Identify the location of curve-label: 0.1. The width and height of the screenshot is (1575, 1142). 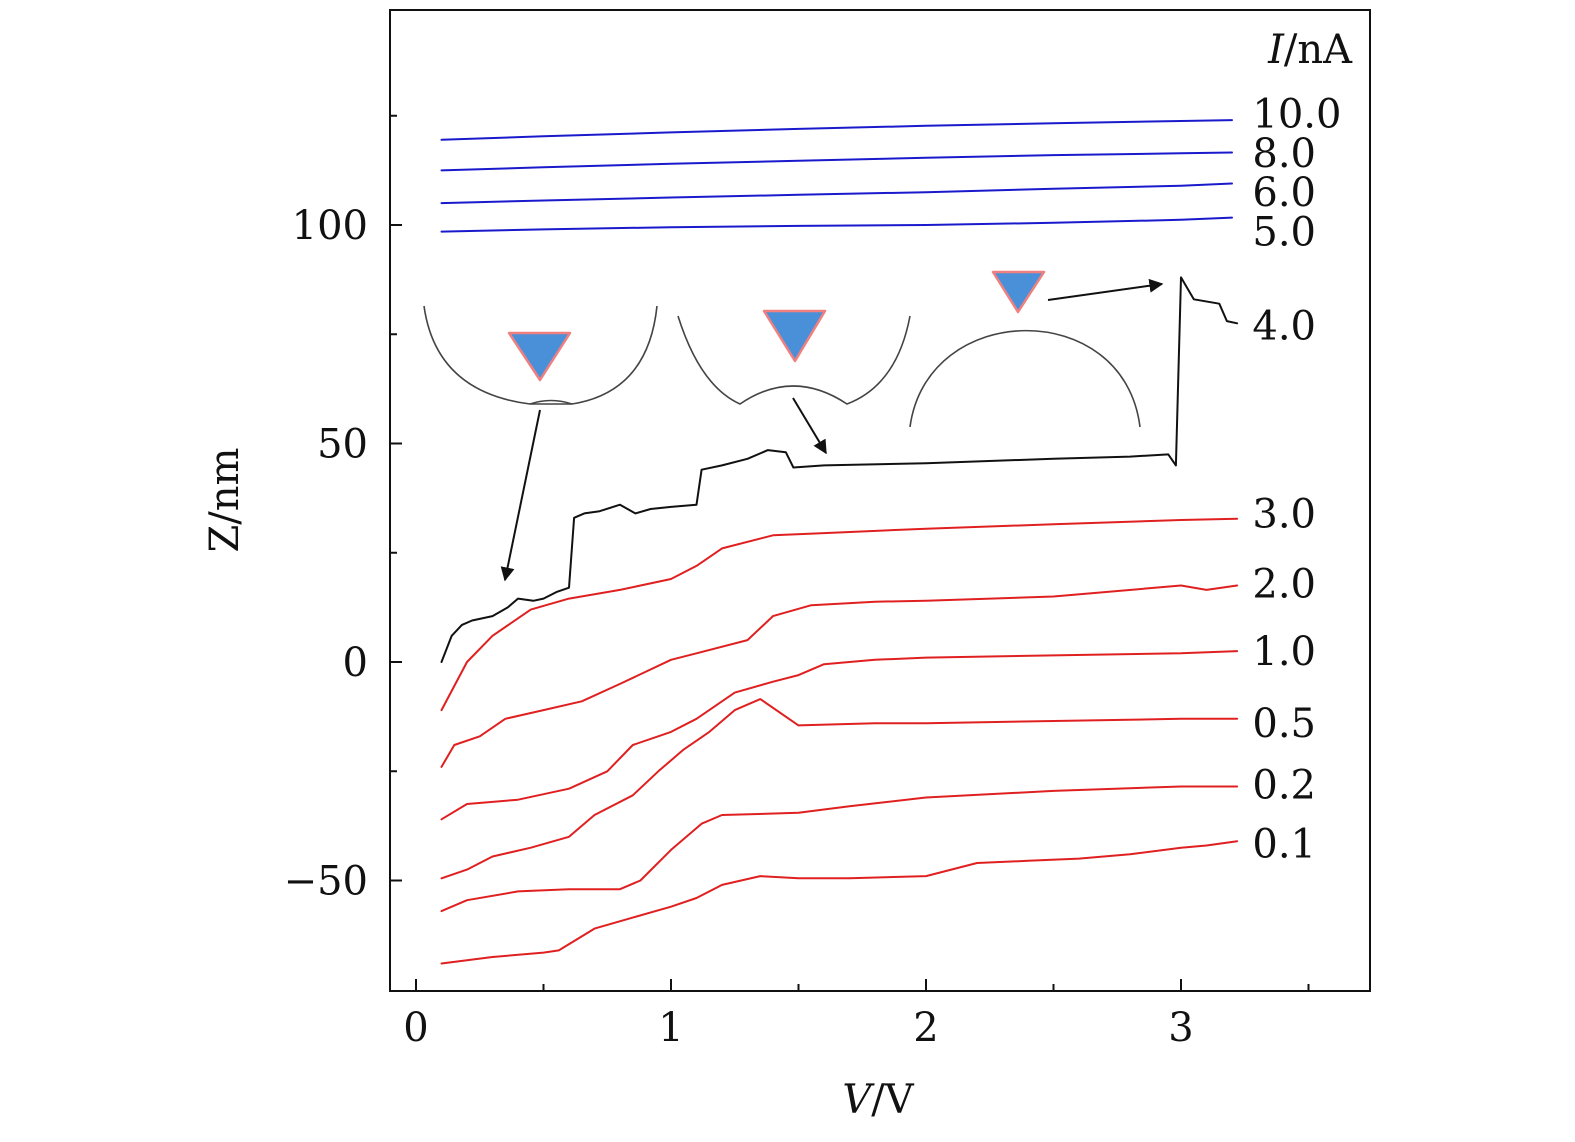
(1284, 844).